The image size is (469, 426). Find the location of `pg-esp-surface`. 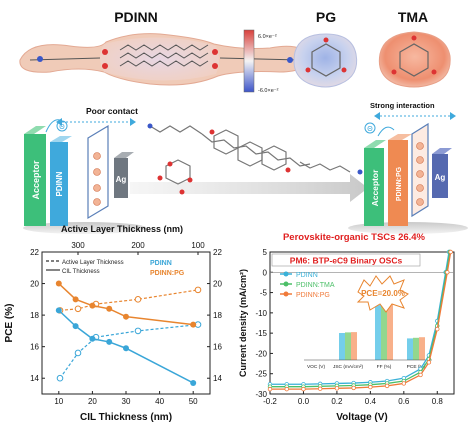

pg-esp-surface is located at coordinates (325, 60).